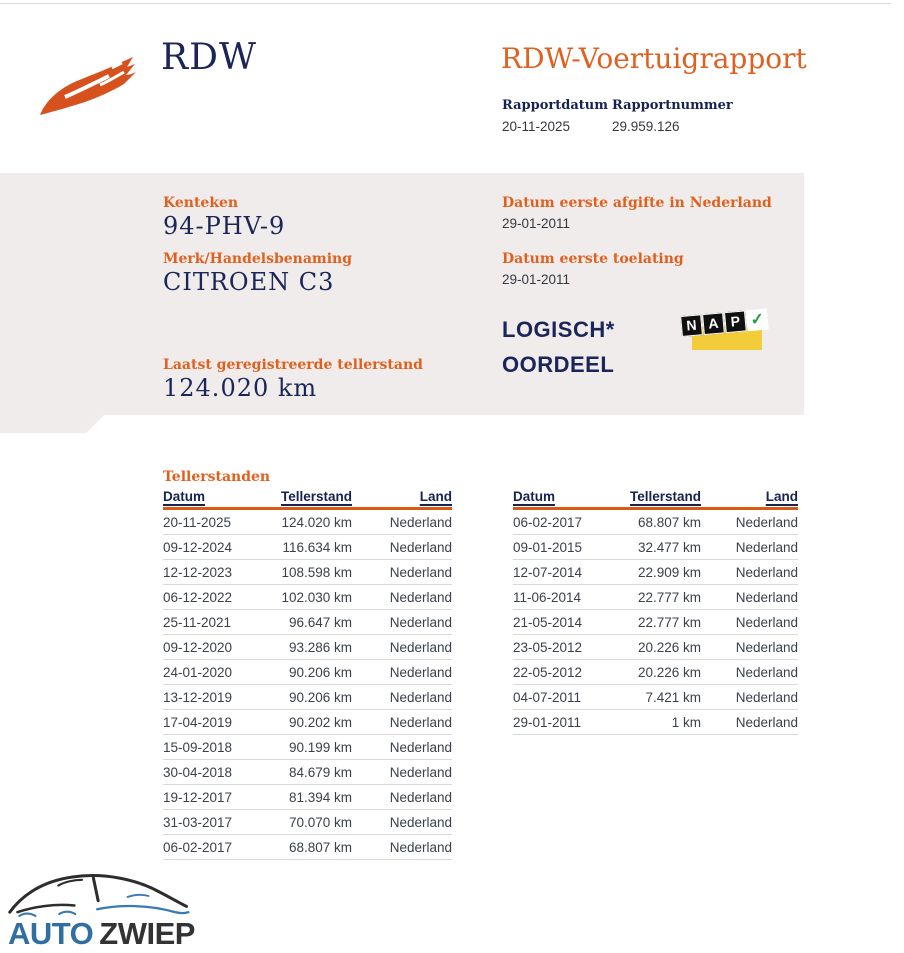  Describe the element at coordinates (563, 499) in the screenshot. I see `col-header-datum: Datum` at that location.